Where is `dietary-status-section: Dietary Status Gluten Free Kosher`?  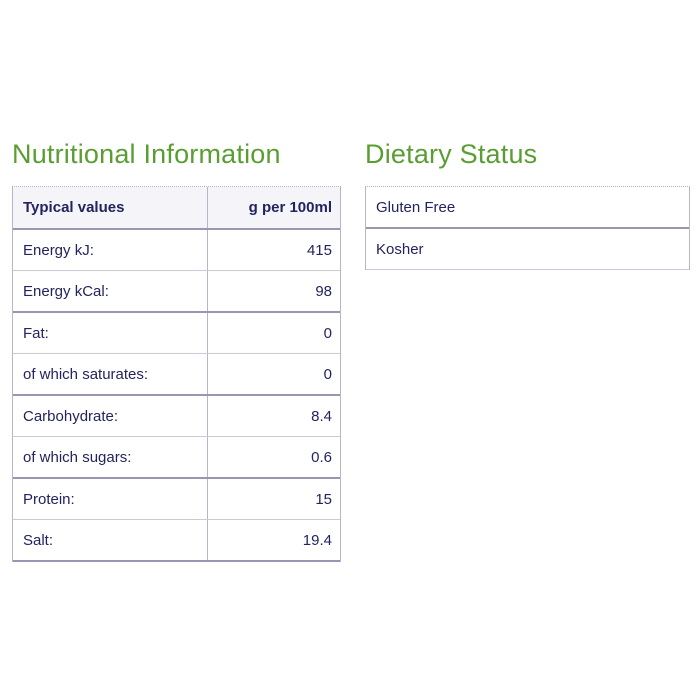 dietary-status-section: Dietary Status Gluten Free Kosher is located at coordinates (527, 204).